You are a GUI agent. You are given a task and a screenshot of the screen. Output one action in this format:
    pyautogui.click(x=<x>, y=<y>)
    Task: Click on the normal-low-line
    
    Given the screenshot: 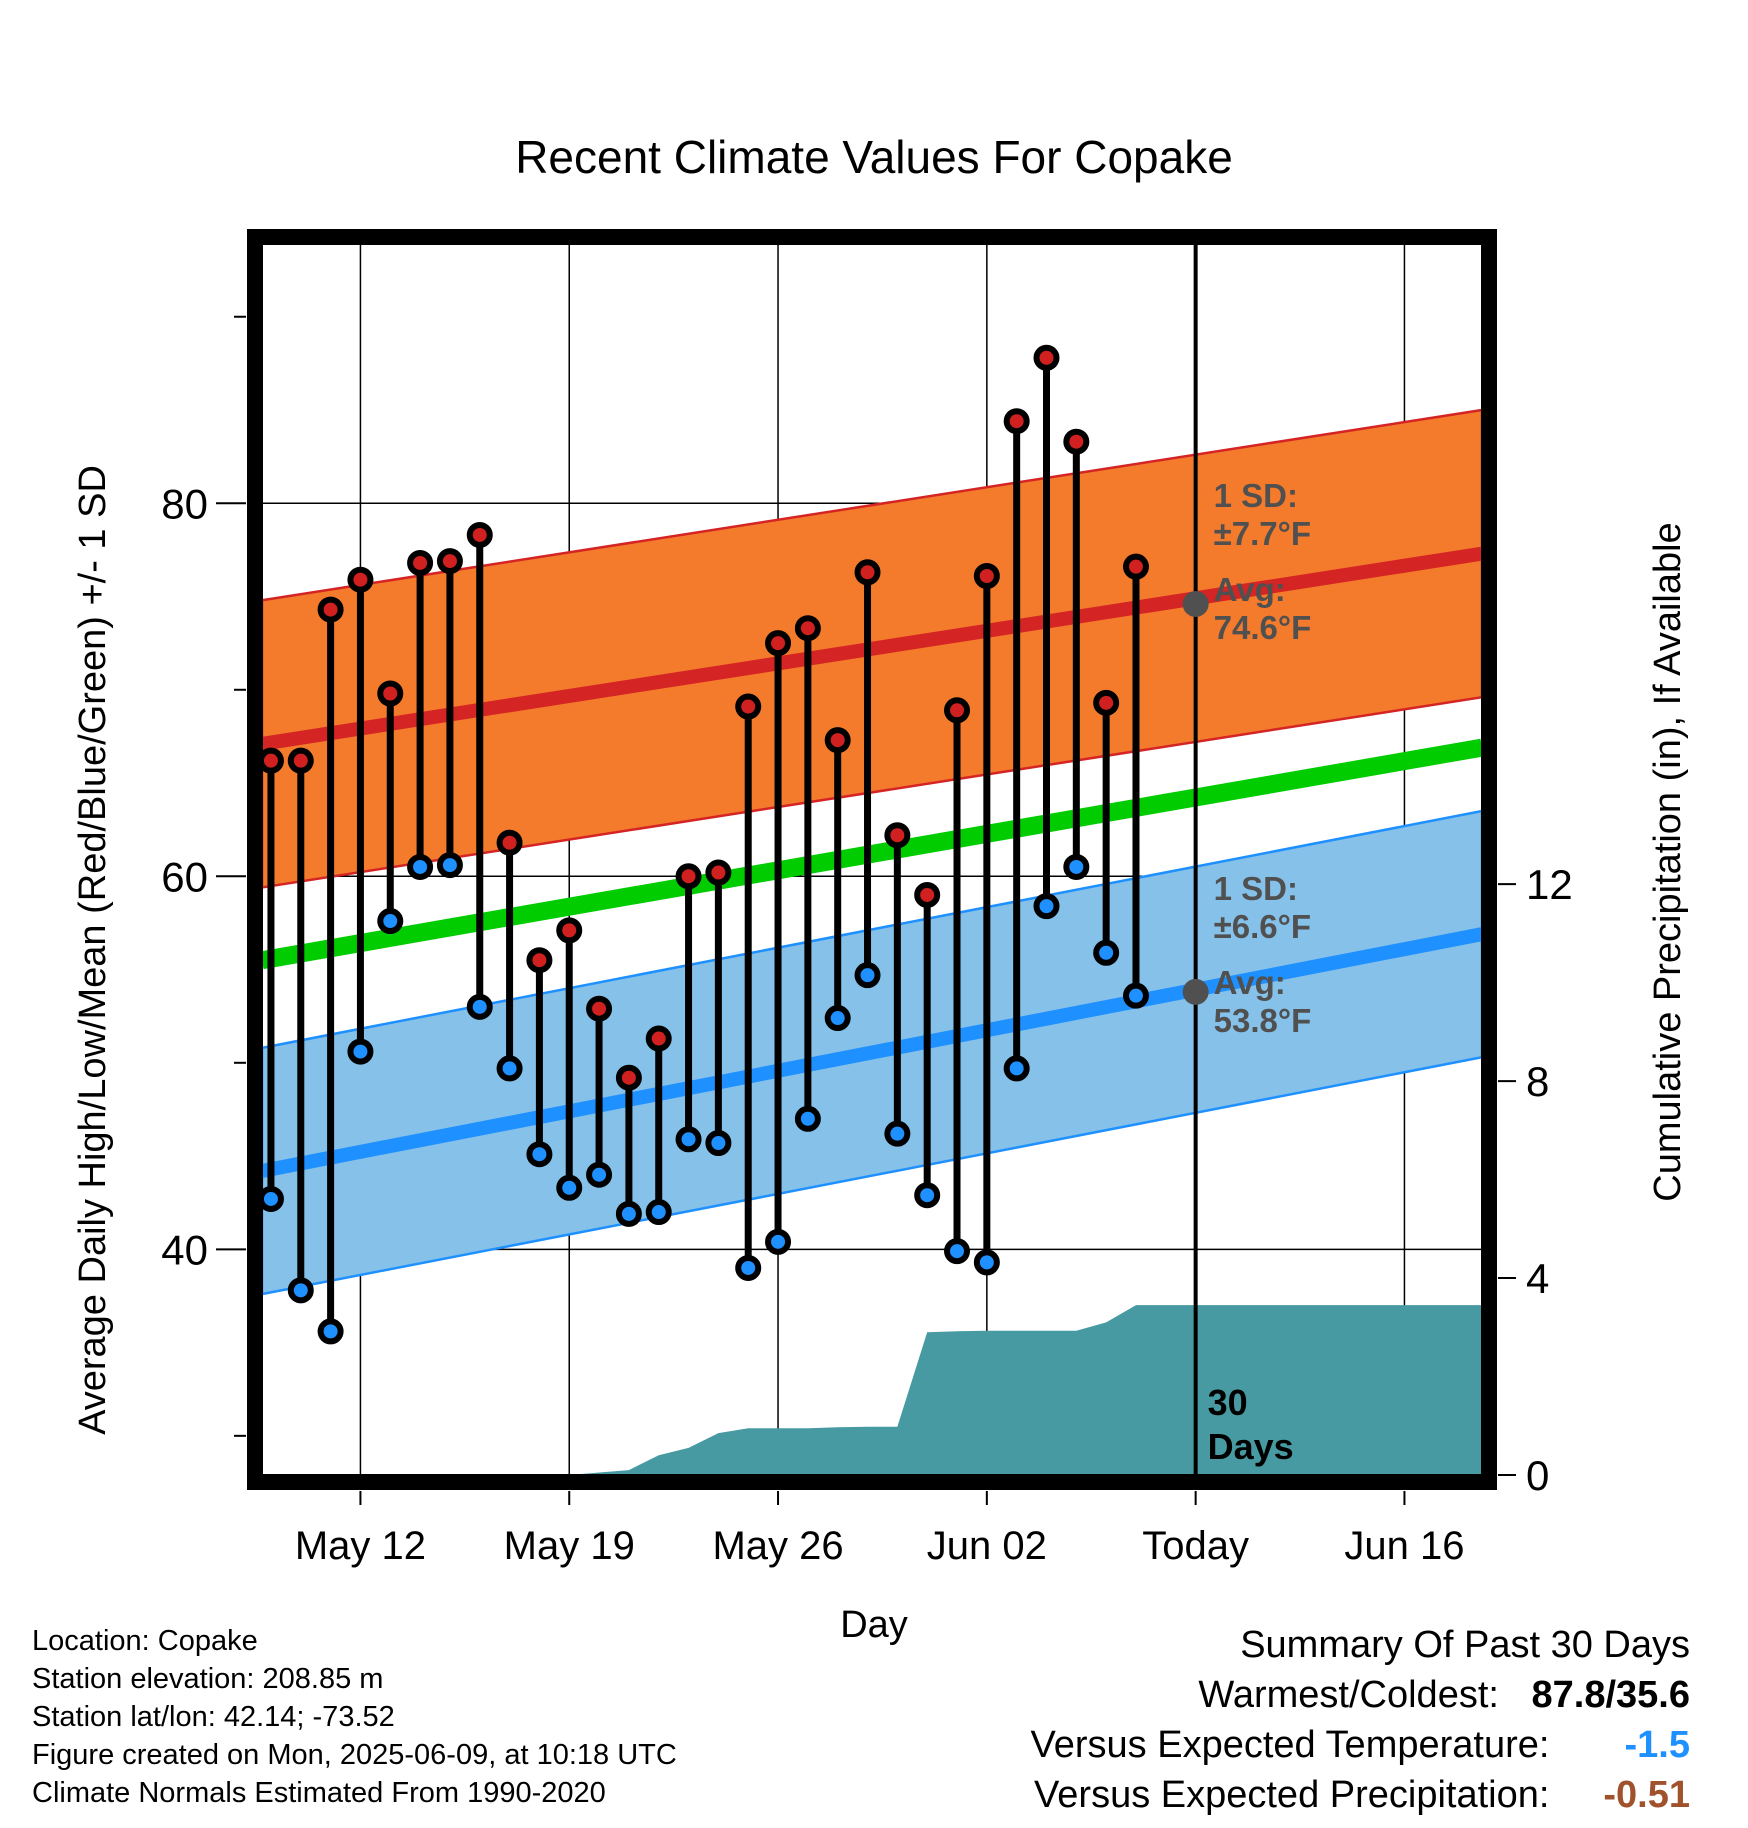 What is the action you would take?
    pyautogui.click(x=872, y=1052)
    